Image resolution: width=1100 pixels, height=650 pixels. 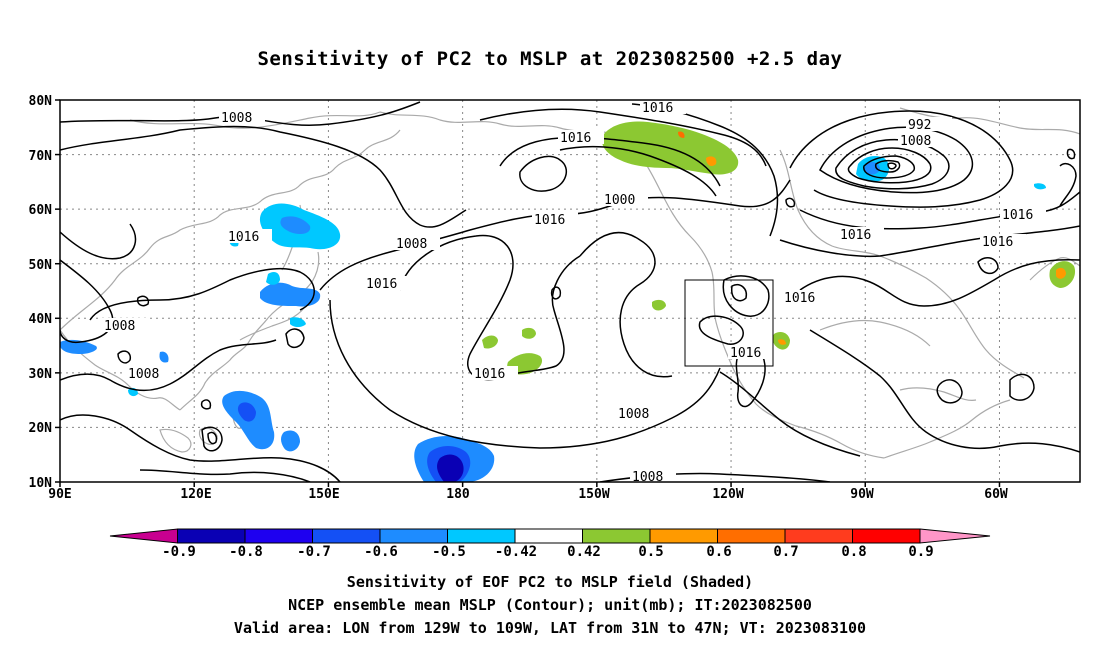 What do you see at coordinates (41, 483) in the screenshot?
I see `lat-label: 10N` at bounding box center [41, 483].